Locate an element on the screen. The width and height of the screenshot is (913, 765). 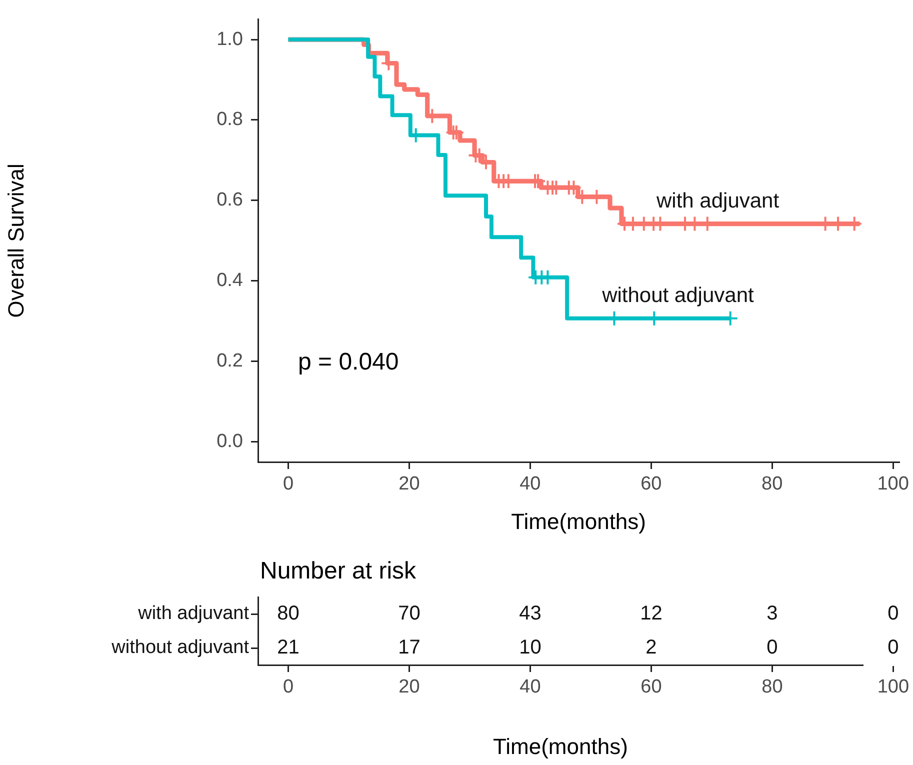
y-tick-label: 0.2 is located at coordinates (229, 361).